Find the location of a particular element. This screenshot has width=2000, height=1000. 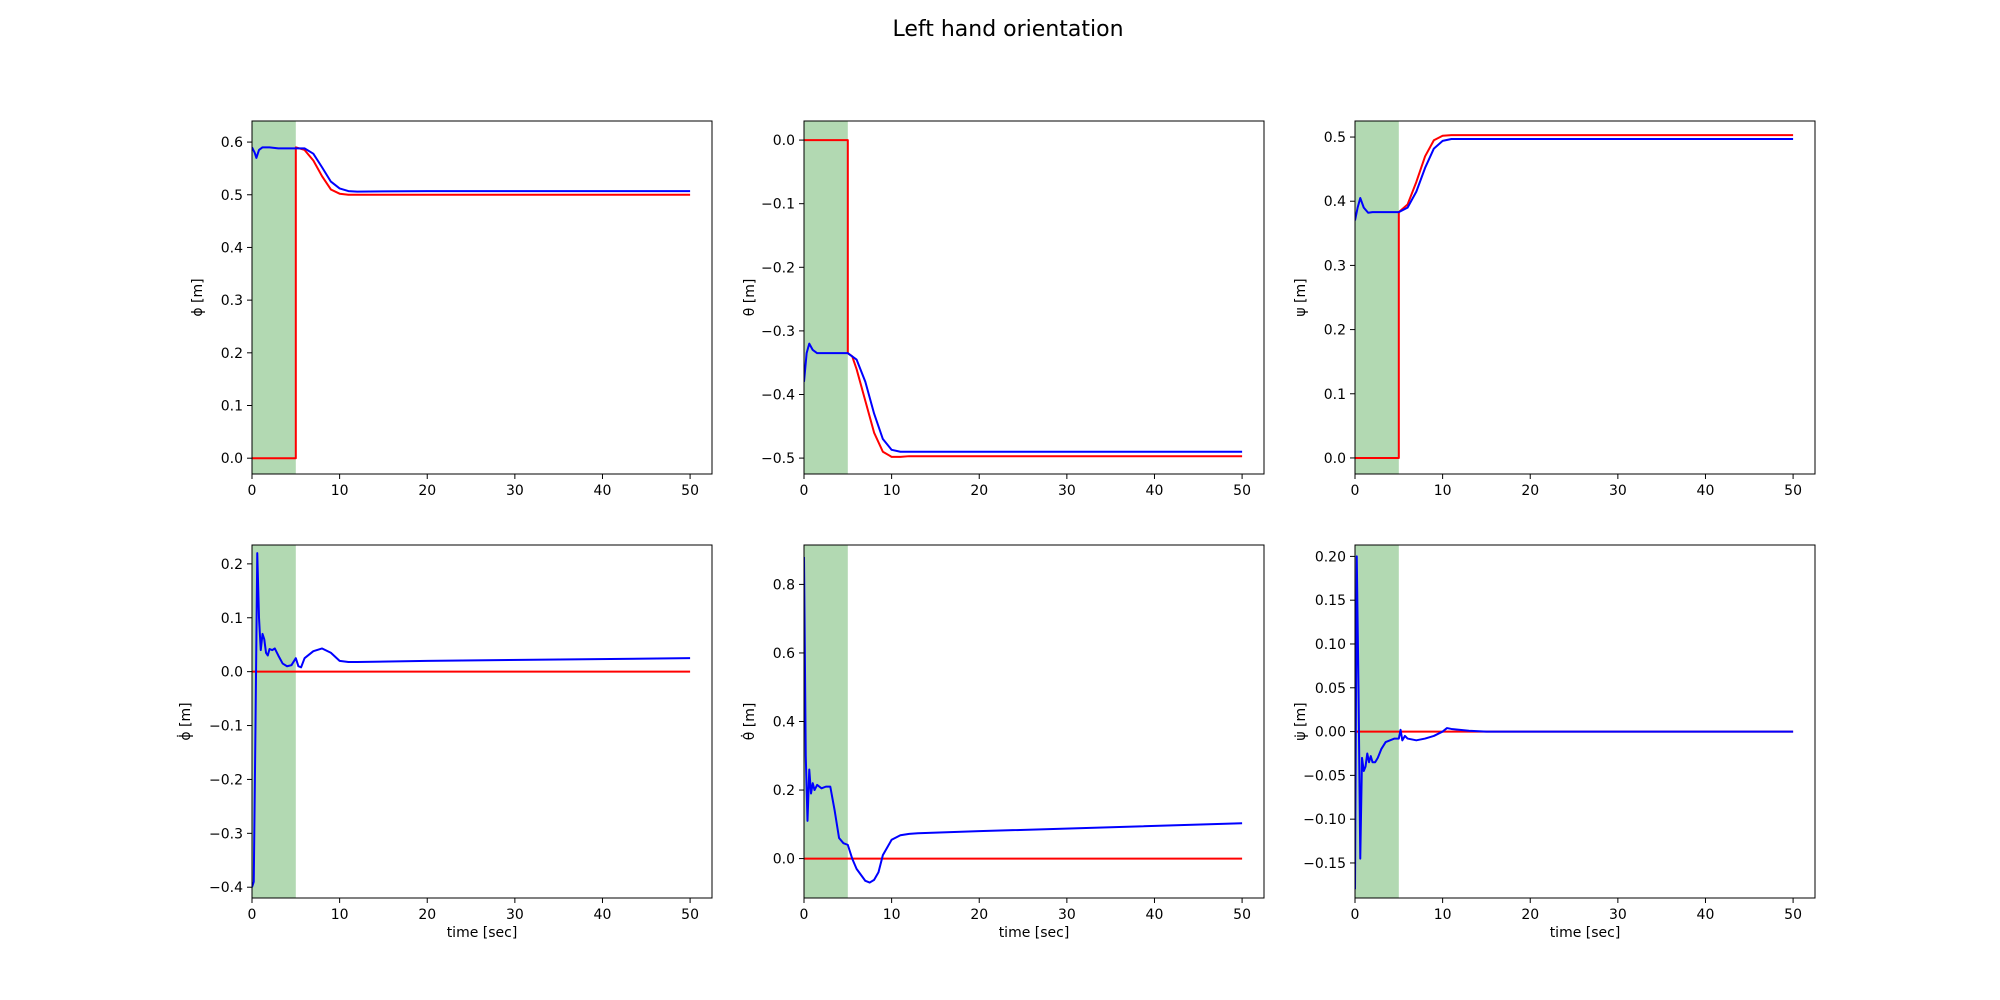

subplot-1: 0 10 20 30 40 50 0.0 0.1 0.2 0.3 0.4 0.5 0.6 ϕ [m] is located at coordinates (451, 309).